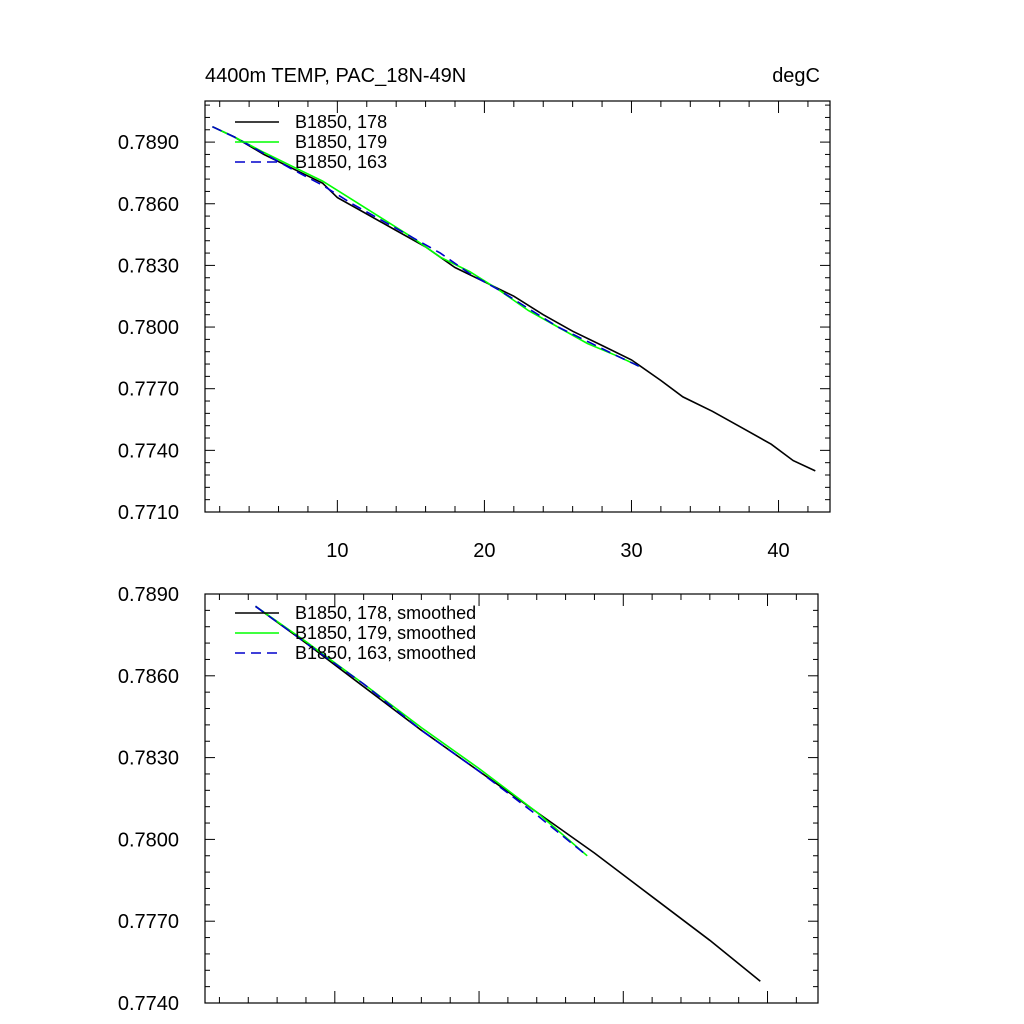 This screenshot has height=1024, width=1024. What do you see at coordinates (484, 551) in the screenshot?
I see `x-tick-label: 20` at bounding box center [484, 551].